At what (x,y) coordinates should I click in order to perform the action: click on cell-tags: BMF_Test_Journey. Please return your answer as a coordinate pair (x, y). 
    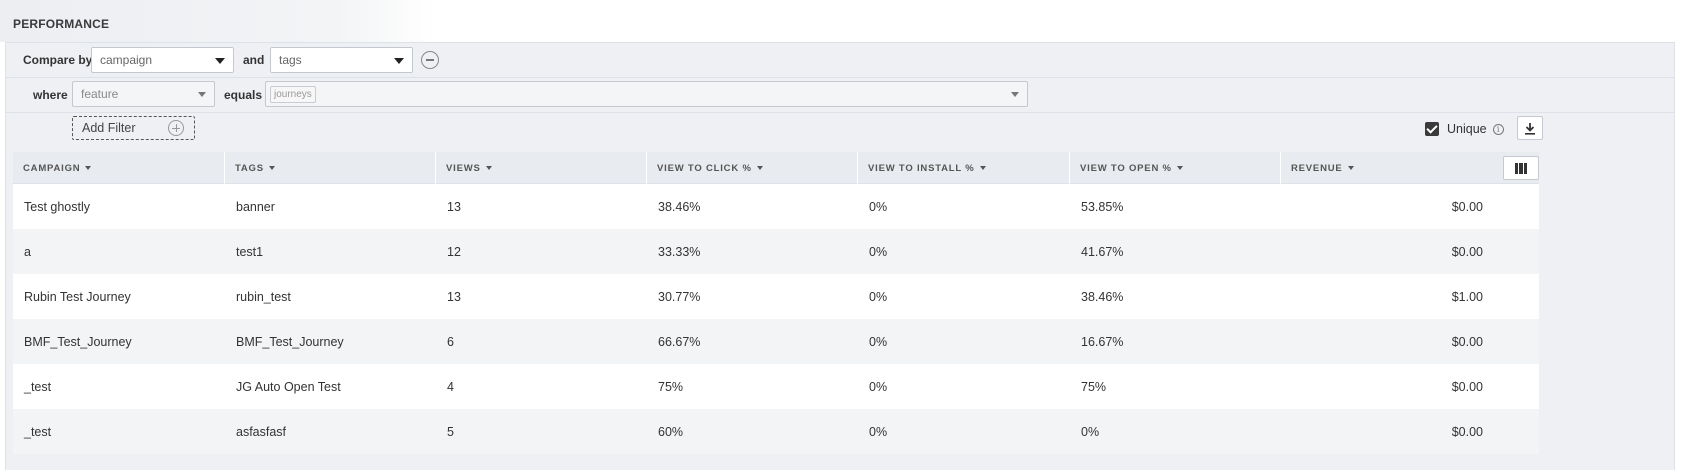
    Looking at the image, I should click on (290, 341).